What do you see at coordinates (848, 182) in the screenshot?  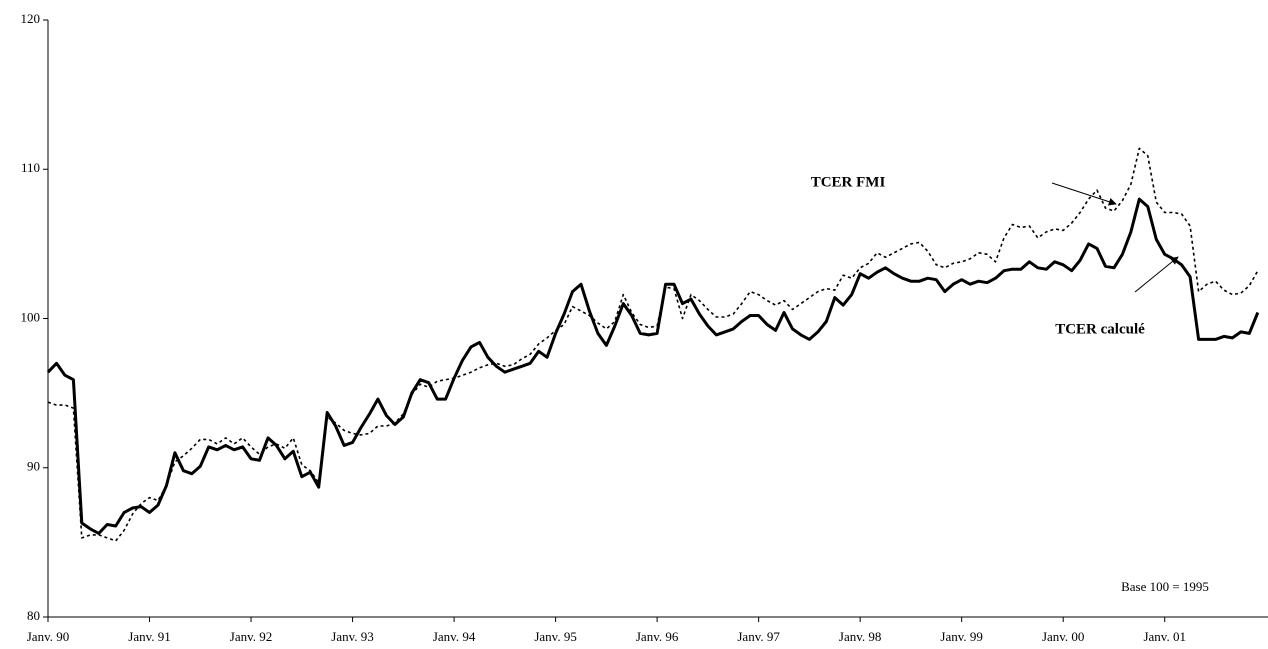 I see `legend-label: TCER FMI` at bounding box center [848, 182].